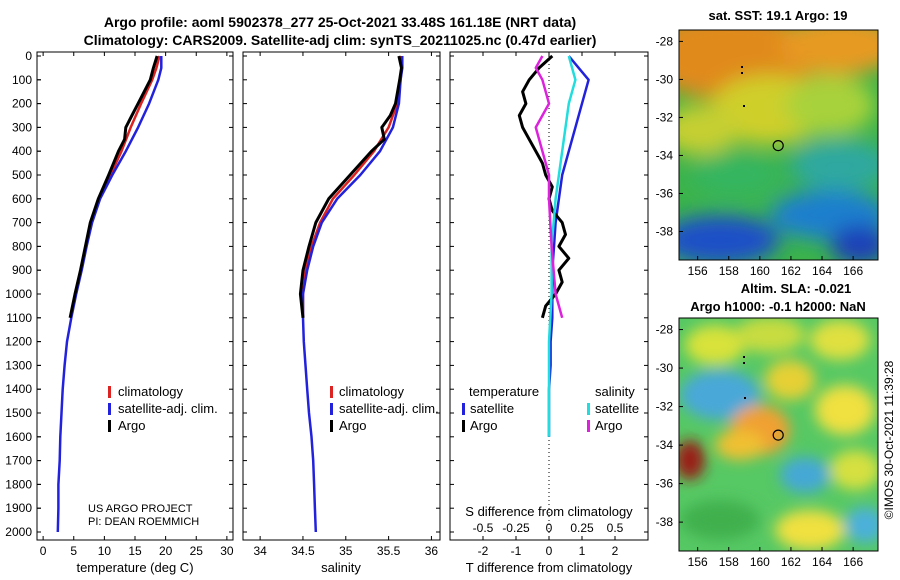  What do you see at coordinates (227, 551) in the screenshot?
I see `x-tick-label: 30` at bounding box center [227, 551].